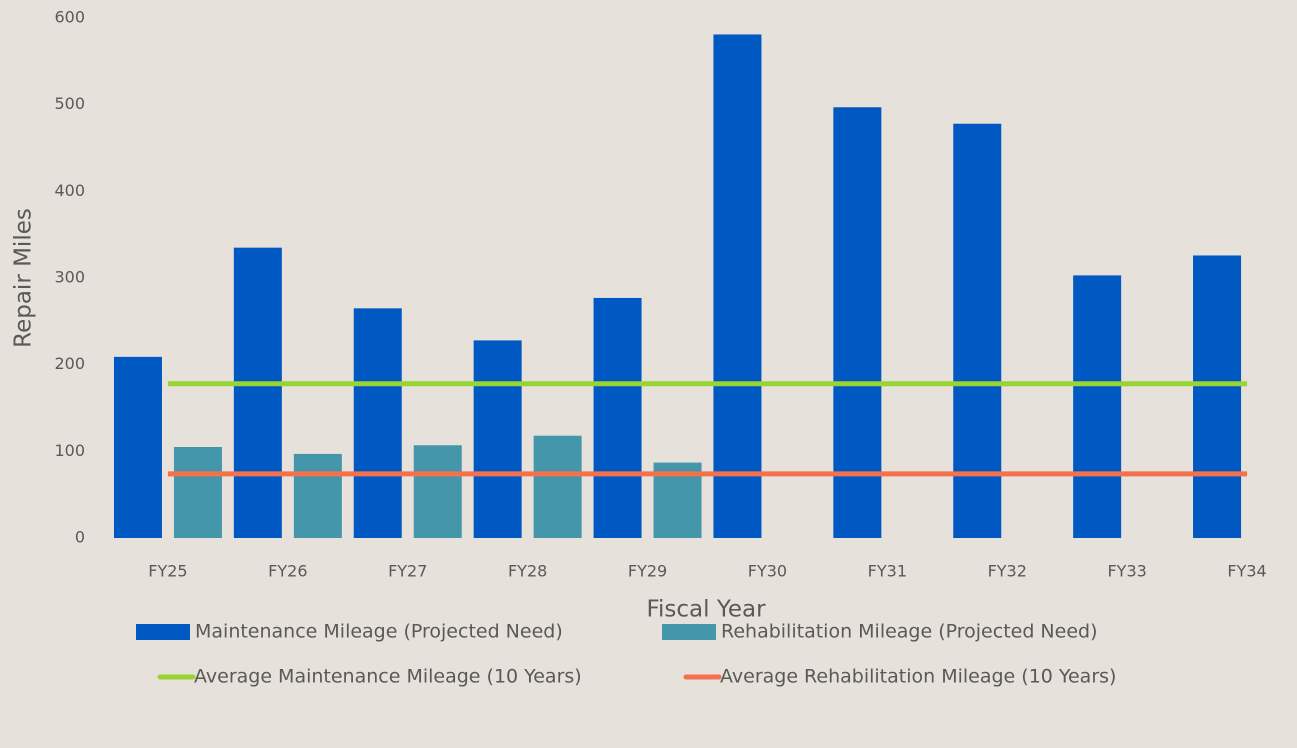 This screenshot has width=1297, height=748. What do you see at coordinates (167, 571) in the screenshot?
I see `x-tick-label: FY25` at bounding box center [167, 571].